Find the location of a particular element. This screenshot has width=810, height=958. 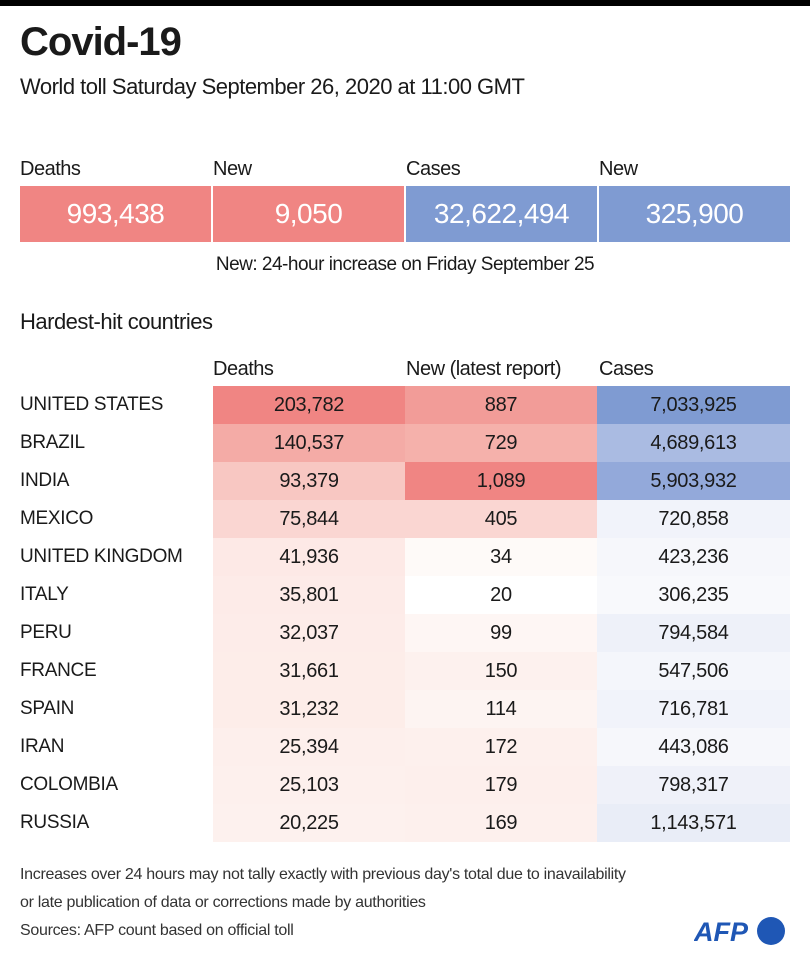

column-header-new: New (latest report) is located at coordinates (484, 369).